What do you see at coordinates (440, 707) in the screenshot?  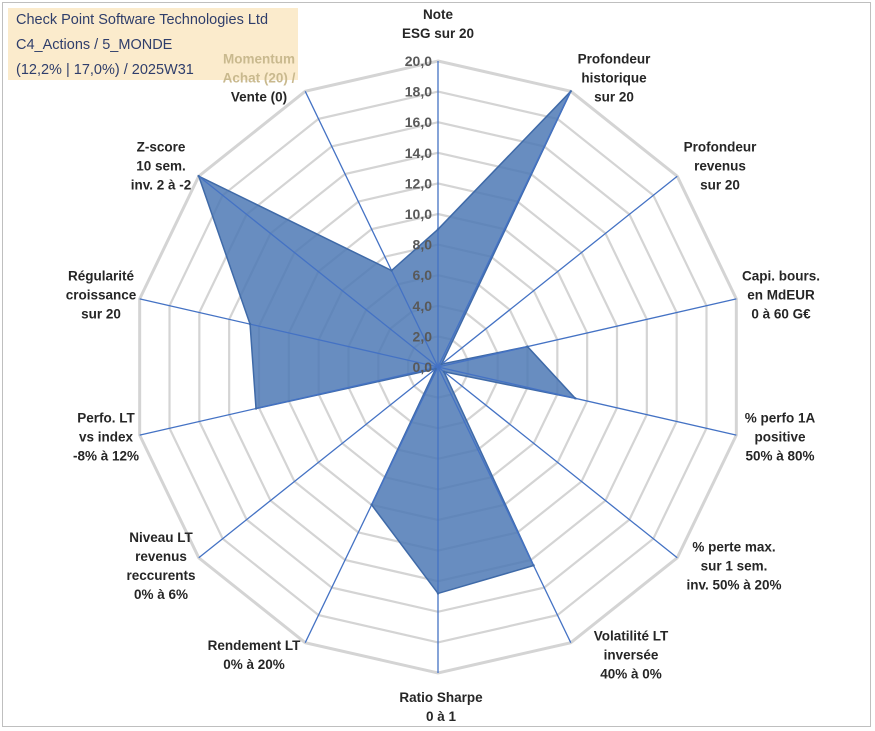 I see `axis-label: Ratio Sharpe 0 à 1` at bounding box center [440, 707].